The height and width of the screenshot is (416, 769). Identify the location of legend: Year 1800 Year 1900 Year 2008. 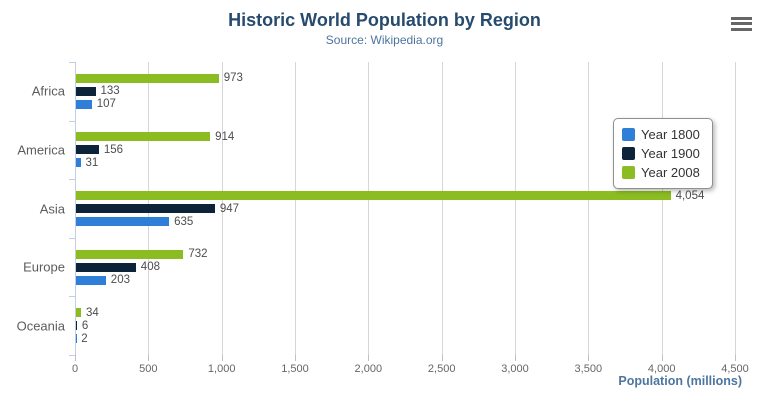
(663, 153).